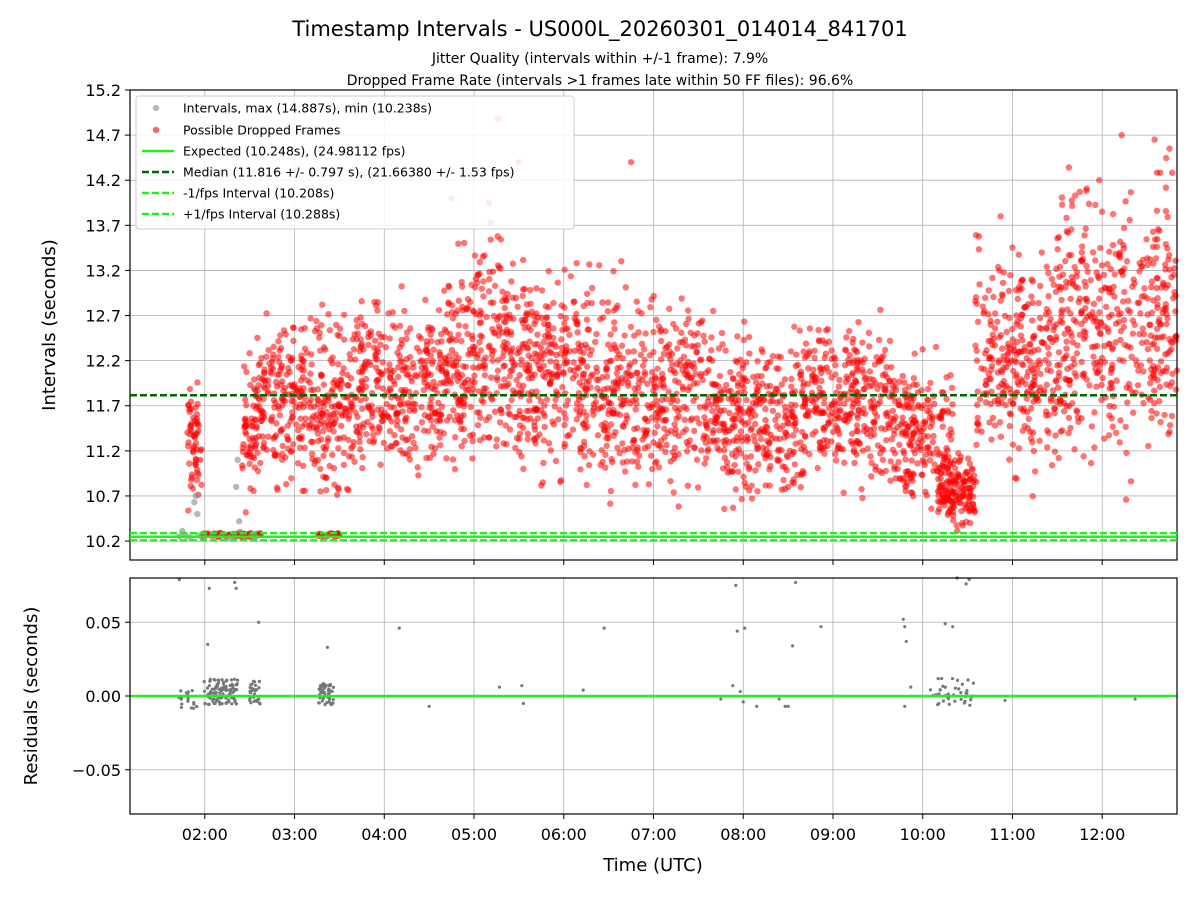 Image resolution: width=1200 pixels, height=900 pixels. What do you see at coordinates (103, 696) in the screenshot?
I see `bottom-y-tick-label: 0.00` at bounding box center [103, 696].